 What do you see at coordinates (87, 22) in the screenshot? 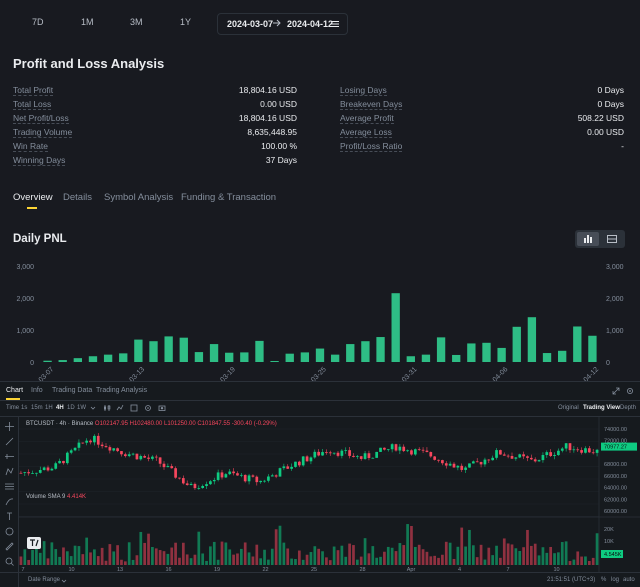
I see `range-tab-1m: 1M` at bounding box center [87, 22].